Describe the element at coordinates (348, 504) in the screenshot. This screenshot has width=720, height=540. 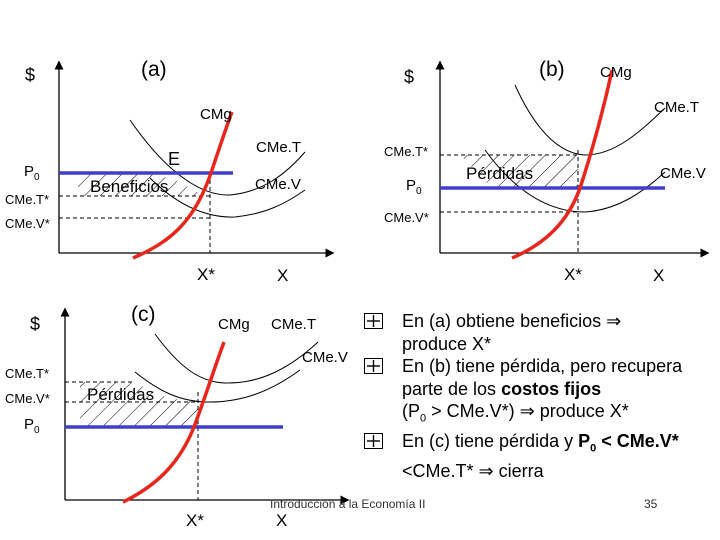
I see `footer-text: Introducción a la Economía II` at that location.